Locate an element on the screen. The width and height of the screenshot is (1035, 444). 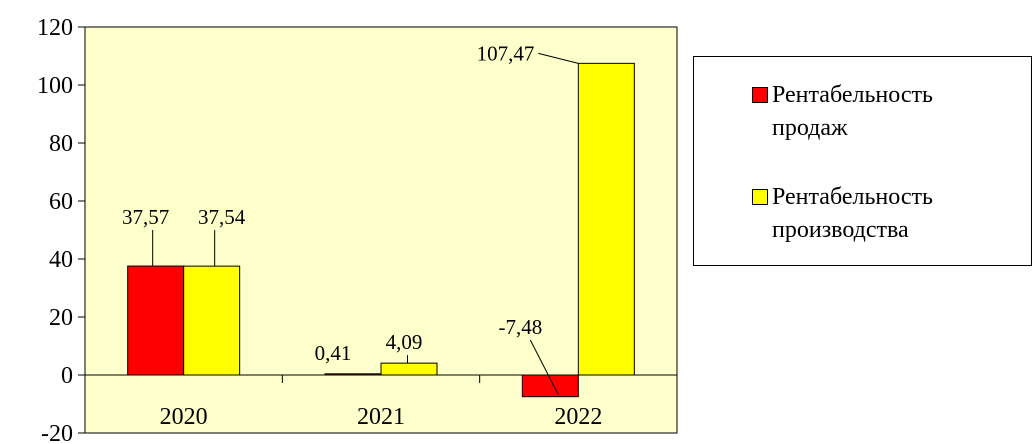
legend-swatch-production is located at coordinates (760, 197).